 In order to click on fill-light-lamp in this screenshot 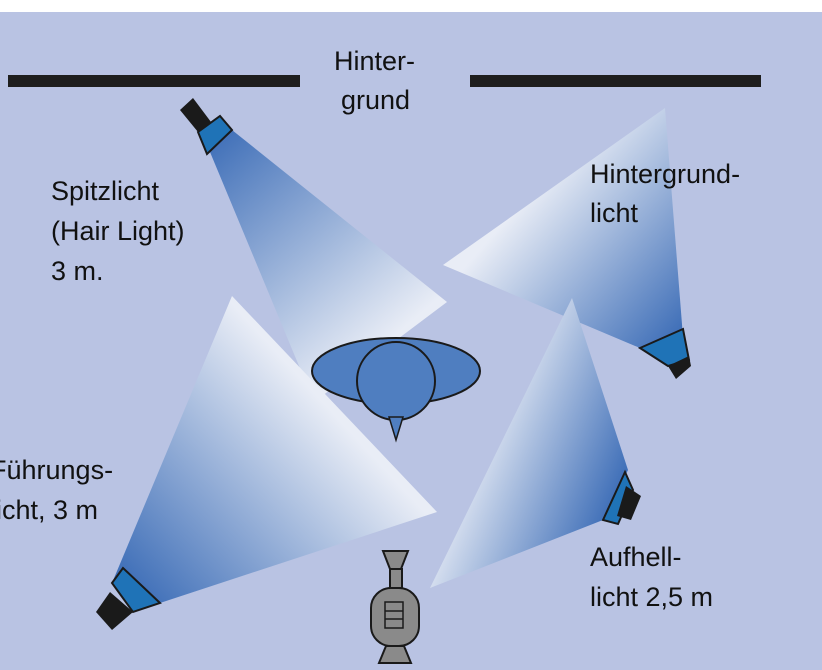, I will do `click(621, 497)`.